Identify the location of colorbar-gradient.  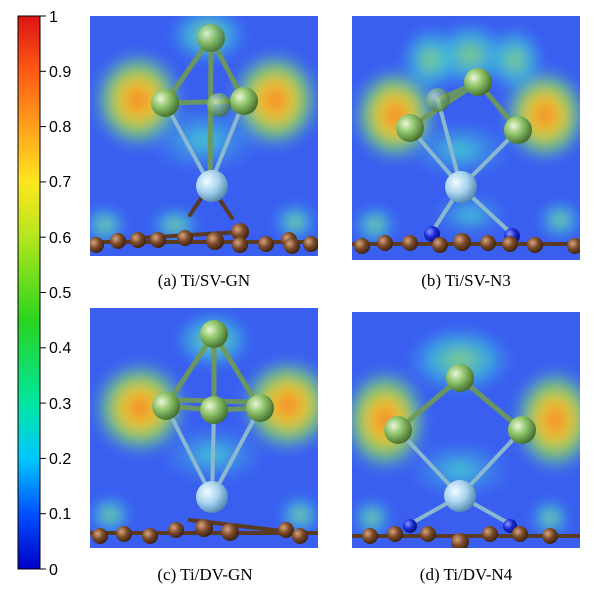
(29, 292).